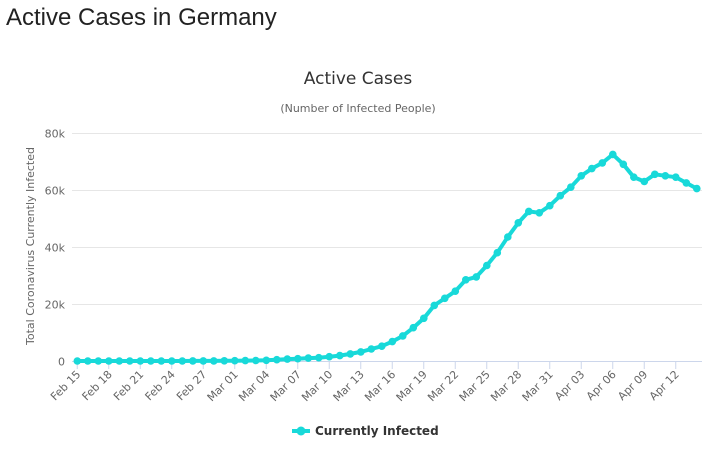 The height and width of the screenshot is (449, 712). I want to click on x-tick-label: Mar 10, so click(317, 386).